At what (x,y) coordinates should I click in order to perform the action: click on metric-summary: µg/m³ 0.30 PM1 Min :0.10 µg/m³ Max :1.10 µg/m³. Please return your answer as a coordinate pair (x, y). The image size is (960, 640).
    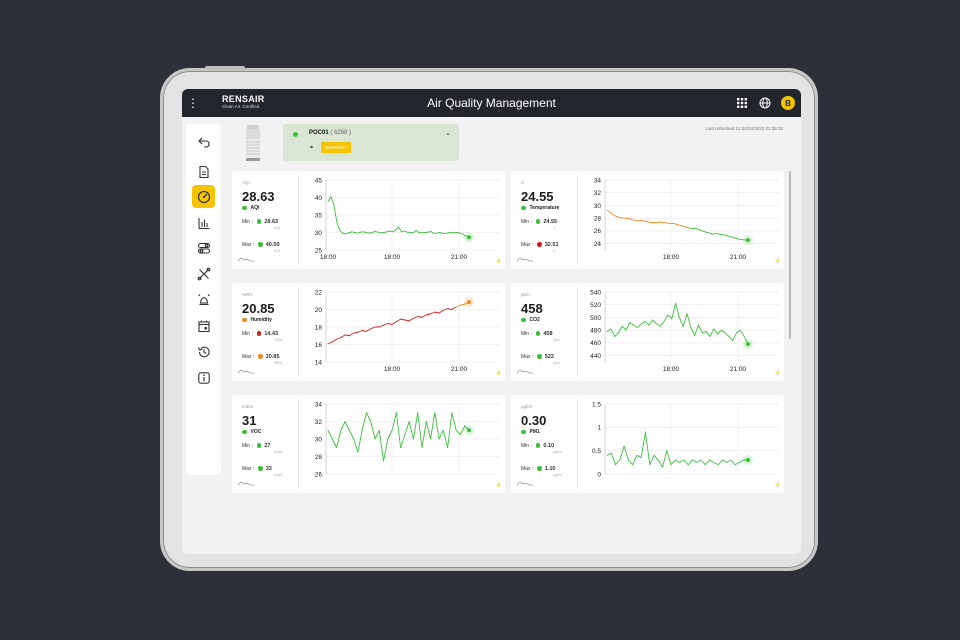
    Looking at the image, I should click on (549, 444).